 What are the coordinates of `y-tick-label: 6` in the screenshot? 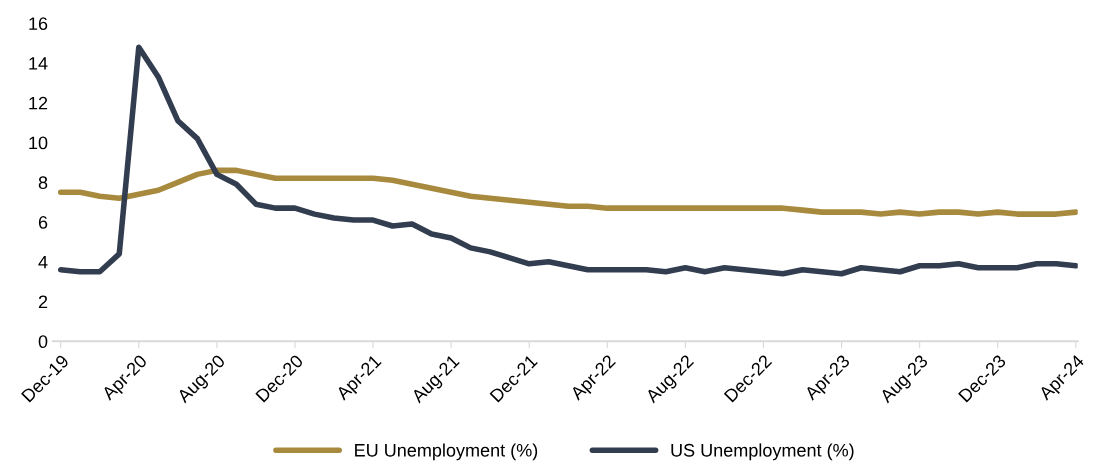 It's located at (43, 222).